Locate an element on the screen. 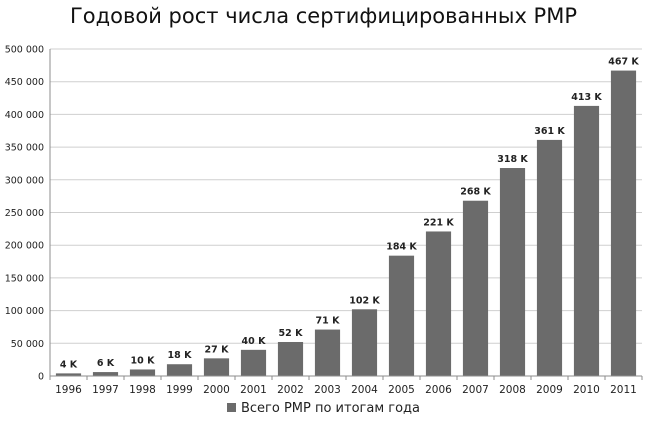  x-tick-label: 2005 is located at coordinates (401, 390).